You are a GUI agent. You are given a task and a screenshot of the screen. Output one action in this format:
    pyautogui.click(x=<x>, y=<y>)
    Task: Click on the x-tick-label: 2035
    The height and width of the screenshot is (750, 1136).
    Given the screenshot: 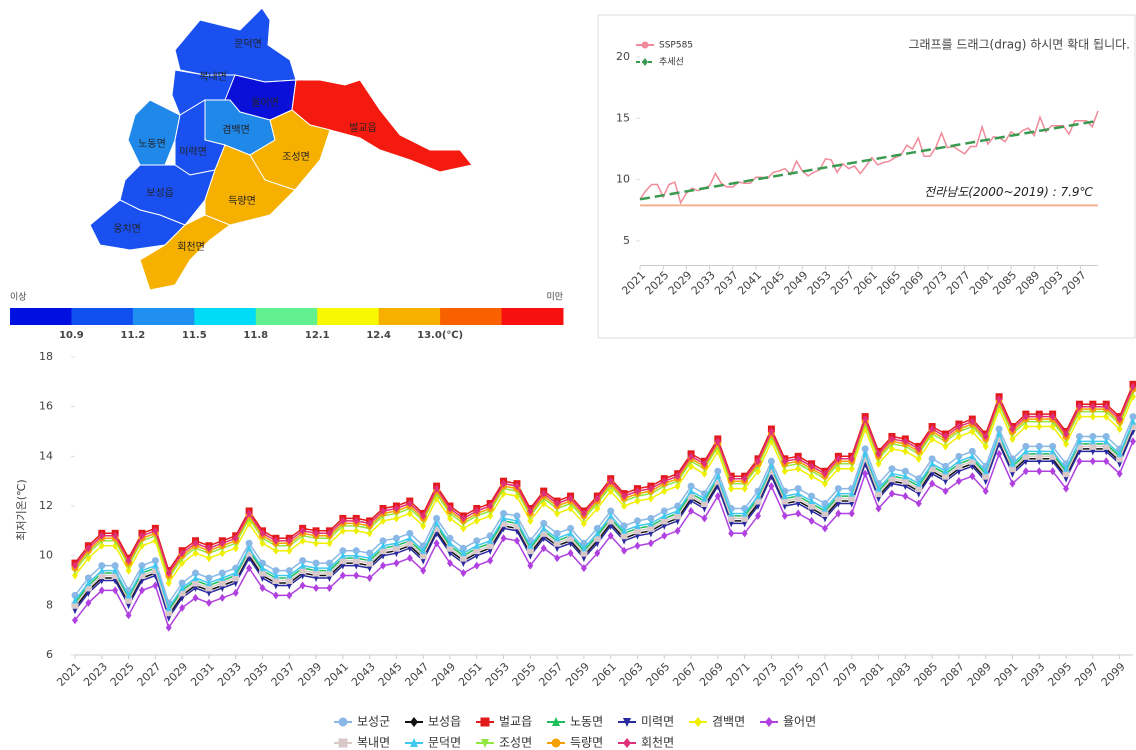 What is the action you would take?
    pyautogui.click(x=256, y=674)
    